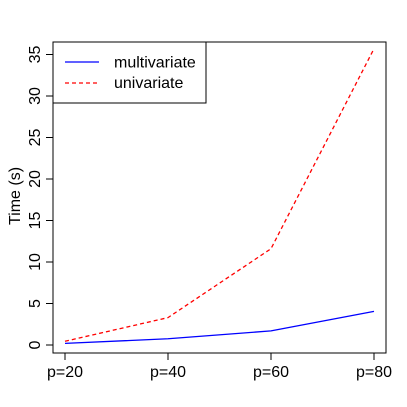 This screenshot has height=407, width=407. What do you see at coordinates (148, 83) in the screenshot?
I see `legend-label-univariate: univariate` at bounding box center [148, 83].